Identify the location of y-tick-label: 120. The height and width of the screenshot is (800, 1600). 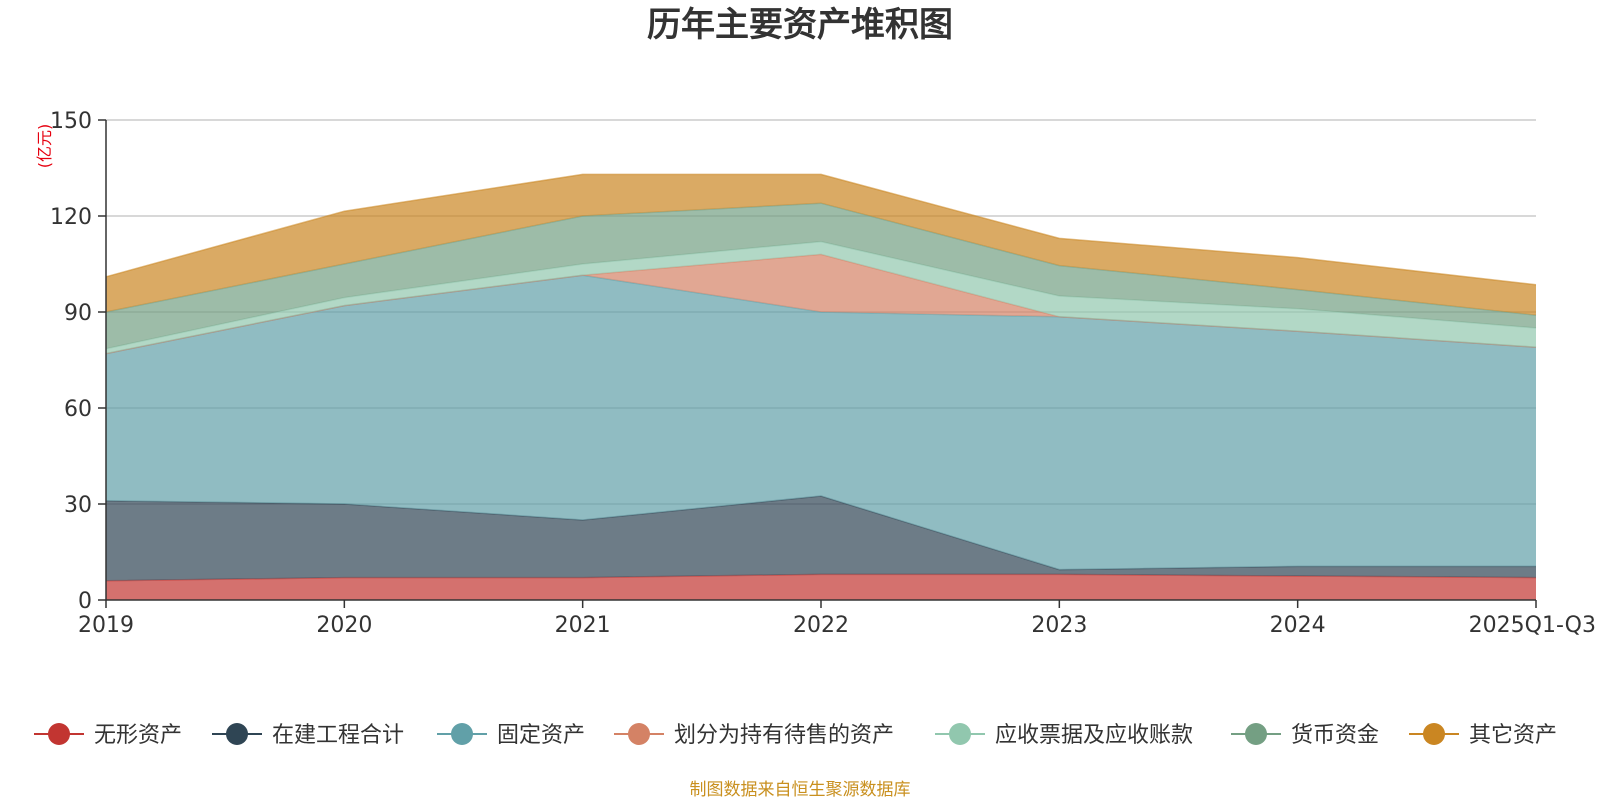
(71, 217).